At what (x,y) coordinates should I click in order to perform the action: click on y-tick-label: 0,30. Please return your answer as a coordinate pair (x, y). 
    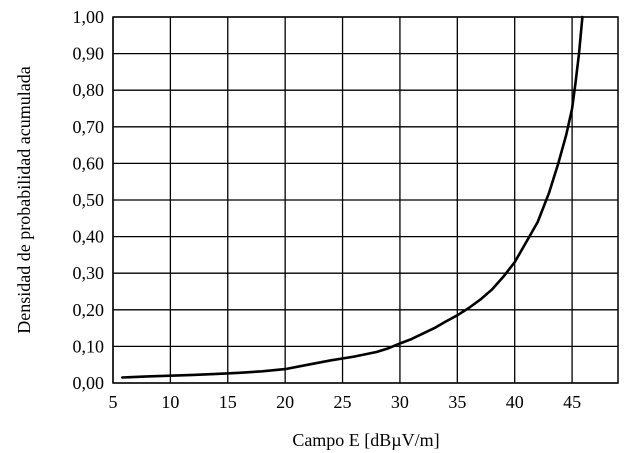
    Looking at the image, I should click on (89, 273).